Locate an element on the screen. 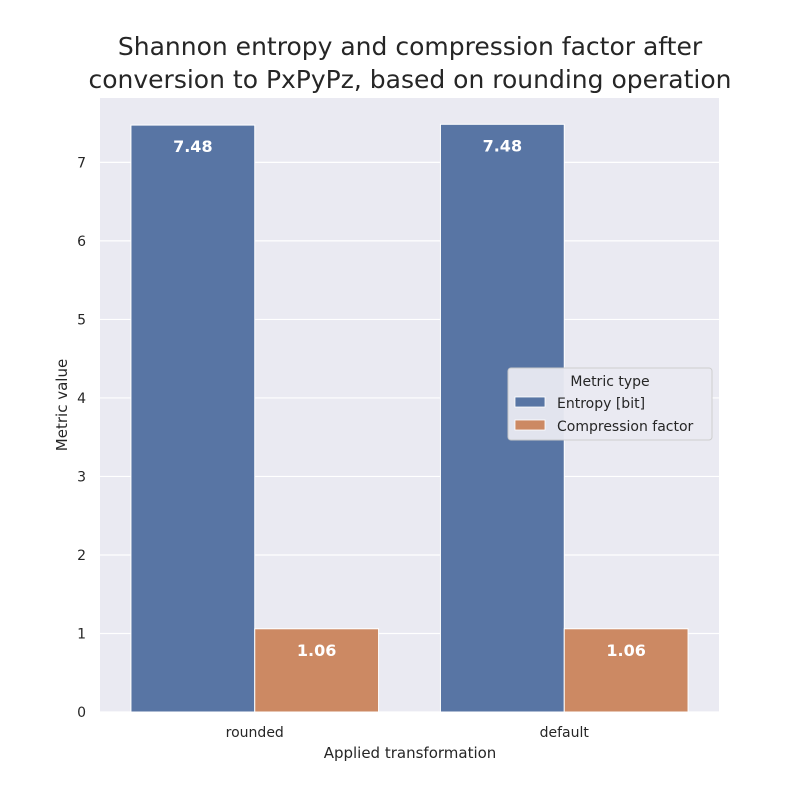  legend-swatch-compression is located at coordinates (530, 425).